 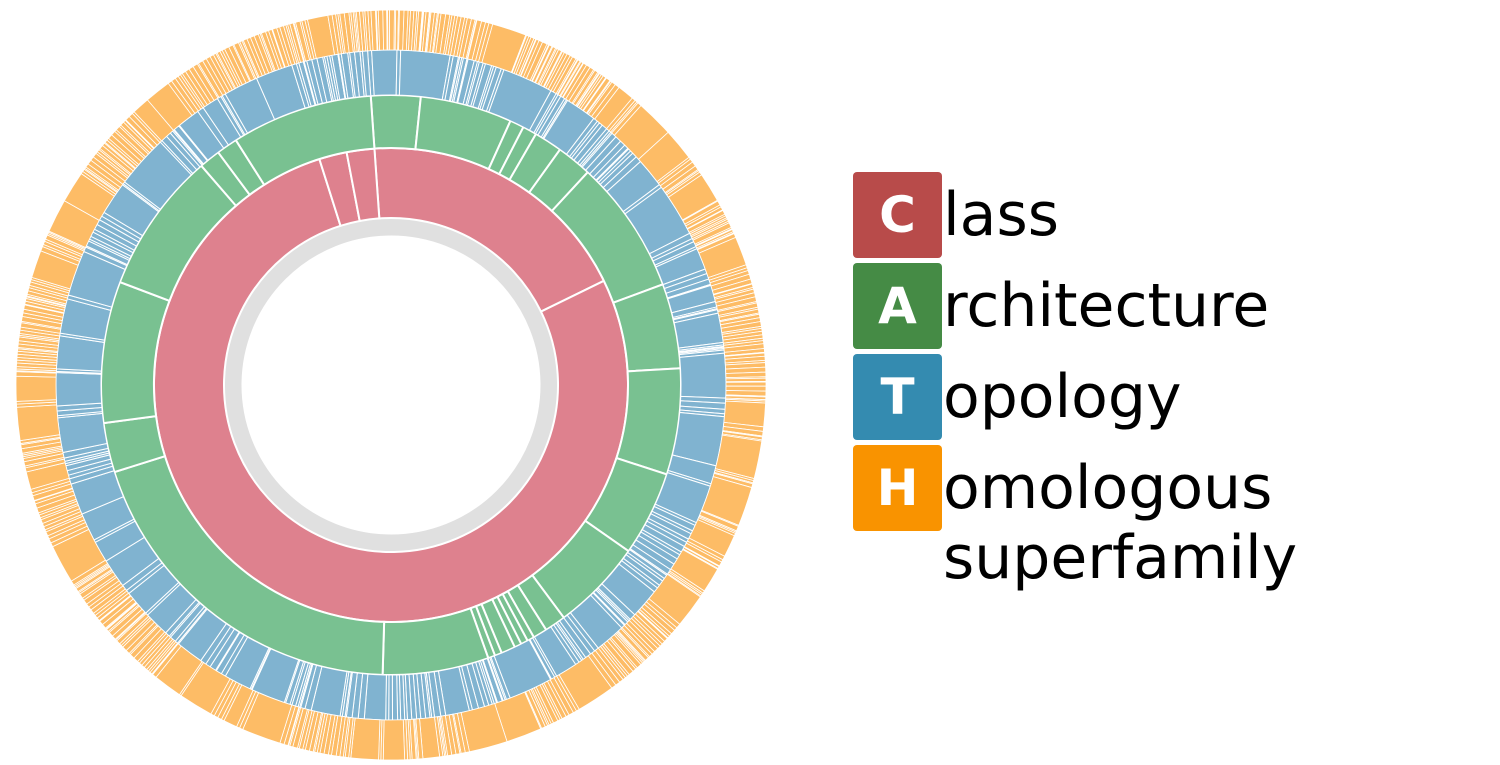 I want to click on topology-badge: T, so click(x=897, y=397).